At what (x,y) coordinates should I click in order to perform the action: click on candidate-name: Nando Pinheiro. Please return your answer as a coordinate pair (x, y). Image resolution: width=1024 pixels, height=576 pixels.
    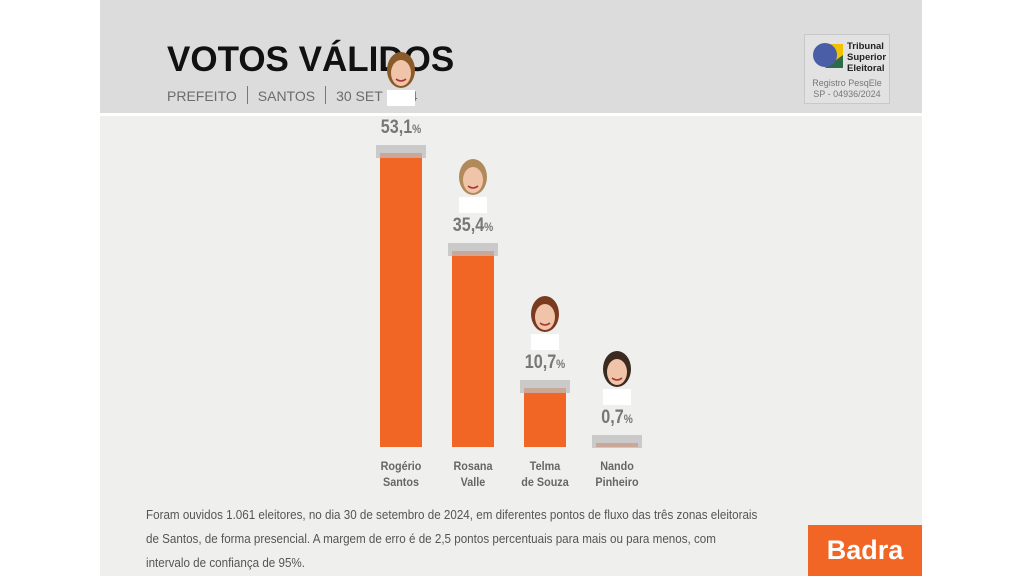
    Looking at the image, I should click on (617, 474).